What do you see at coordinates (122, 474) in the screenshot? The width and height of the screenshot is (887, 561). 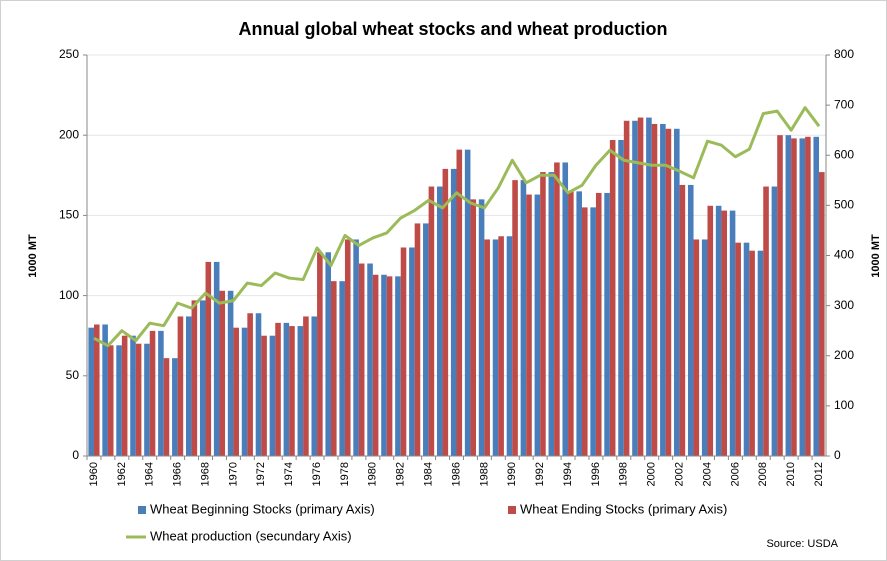 I see `x-tick-label: 1962` at bounding box center [122, 474].